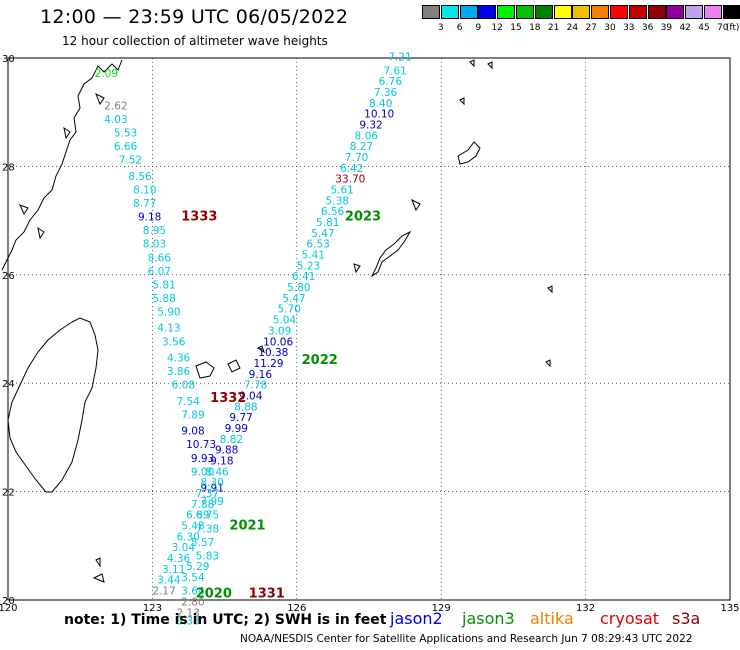 The width and height of the screenshot is (740, 650). Describe the element at coordinates (187, 537) in the screenshot. I see `swh-value-jason3: 6.30` at that location.